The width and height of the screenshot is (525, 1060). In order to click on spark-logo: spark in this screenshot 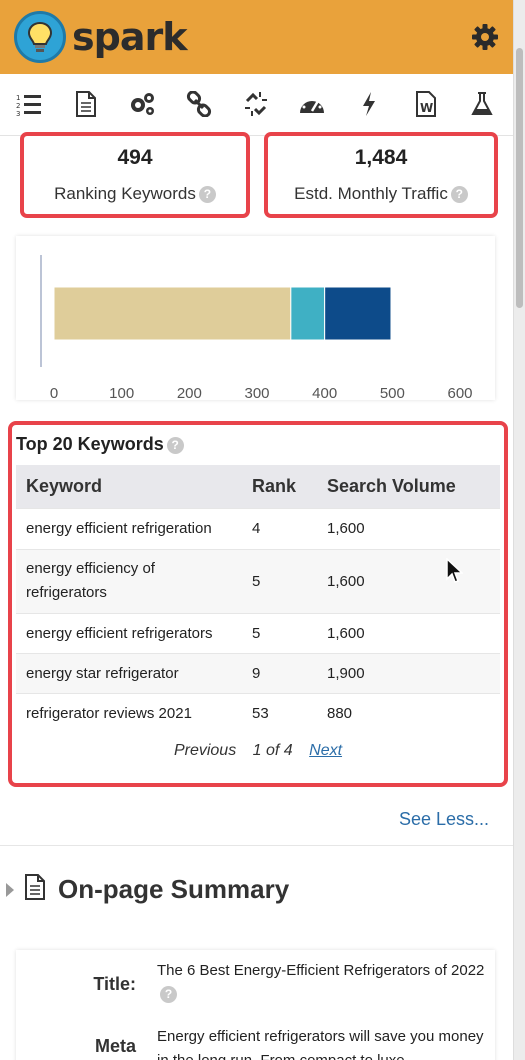, I will do `click(100, 37)`.